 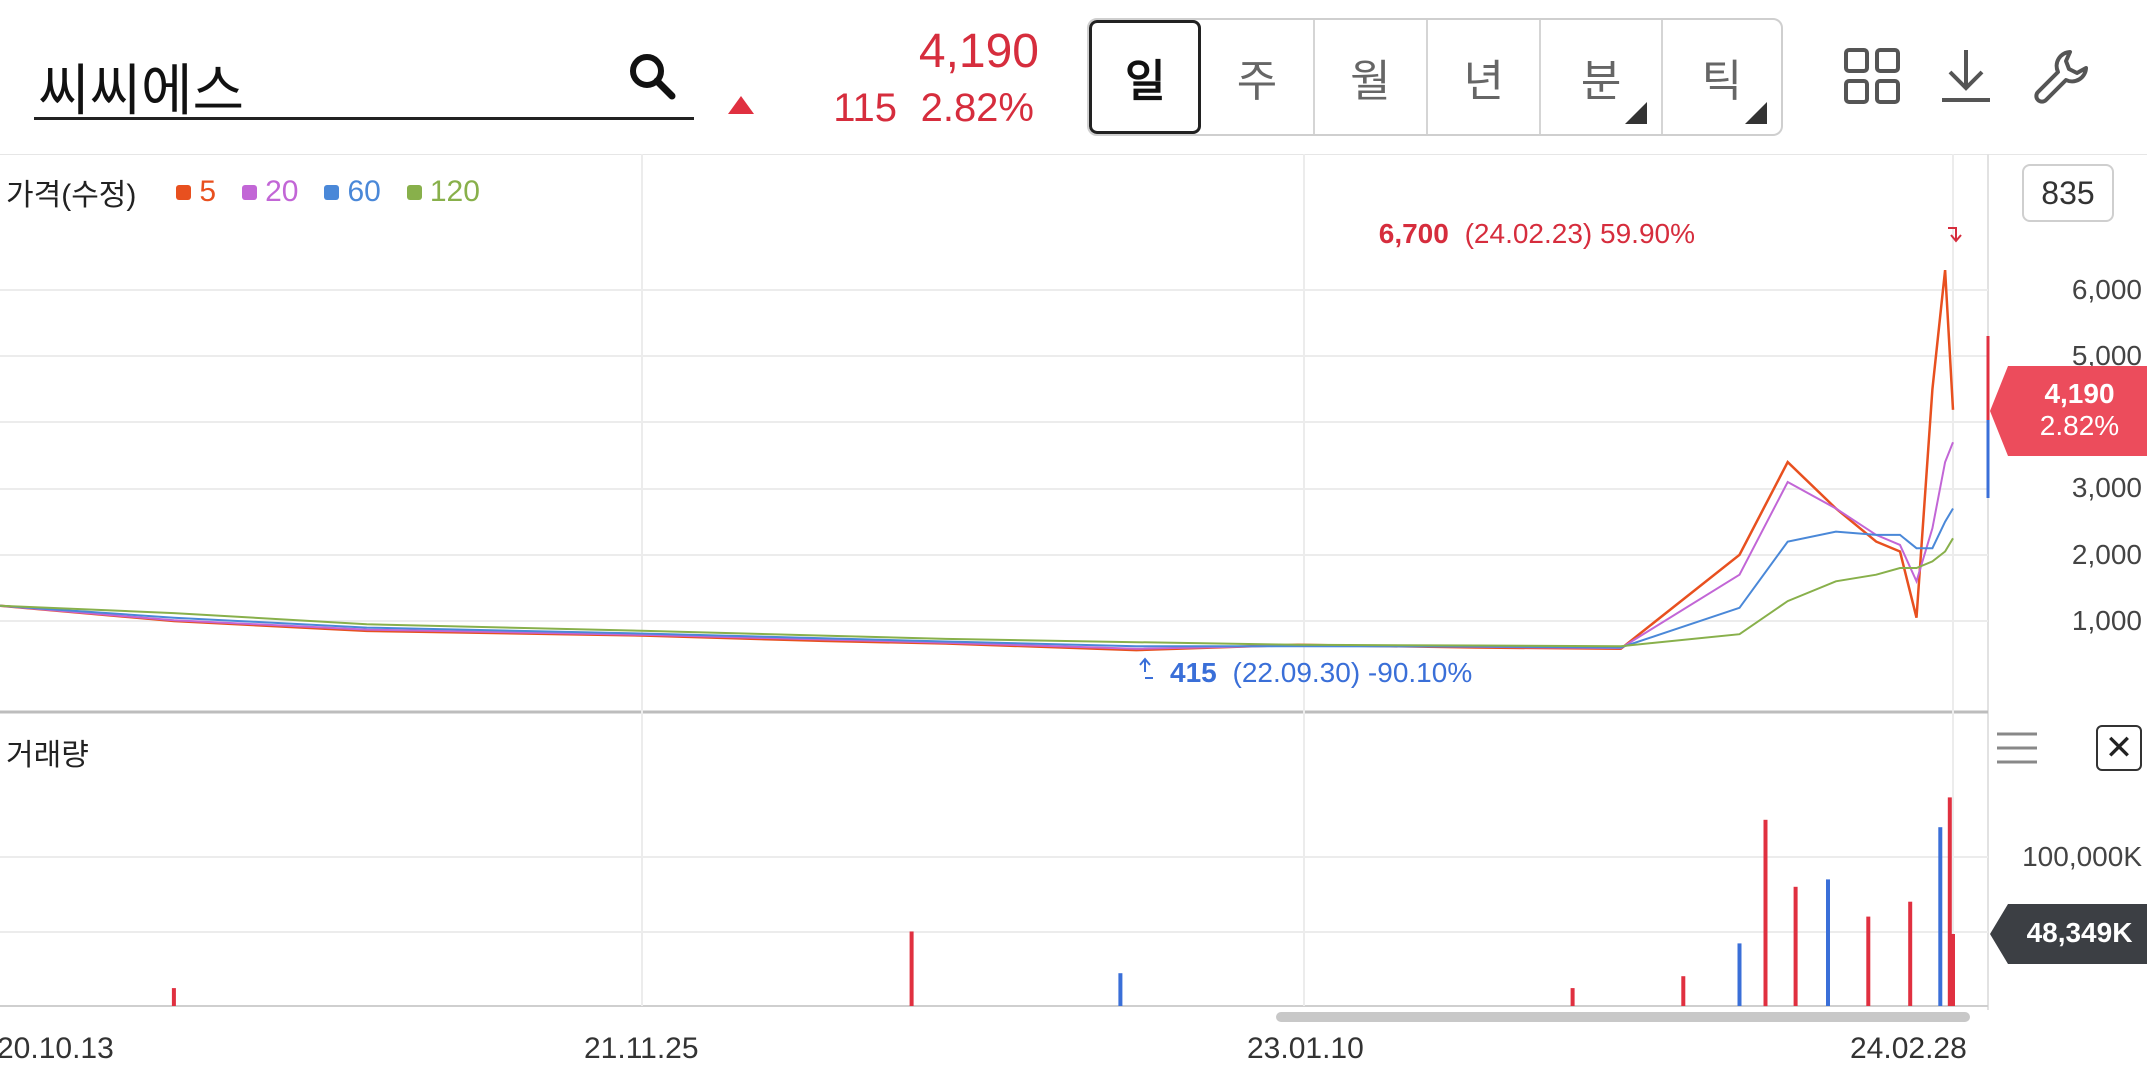 I want to click on min-price-text: (22.09.30) -90.10%, so click(x=1353, y=672).